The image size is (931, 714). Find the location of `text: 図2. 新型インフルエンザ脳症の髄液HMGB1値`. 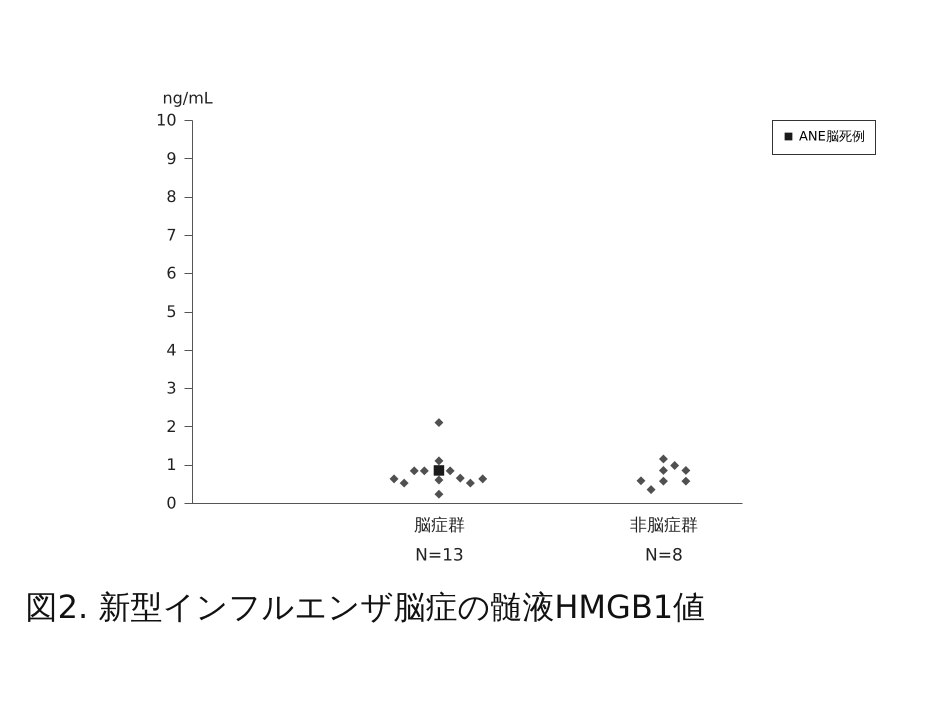

text: 図2. 新型インフルエンザ脳症の髄液HMGB1値 is located at coordinates (366, 607).